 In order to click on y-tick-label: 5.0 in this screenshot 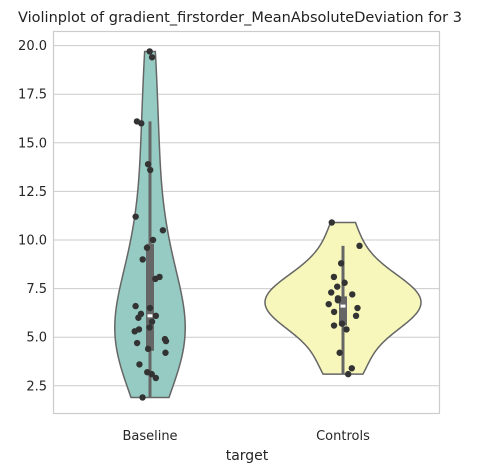, I will do `click(36, 338)`.